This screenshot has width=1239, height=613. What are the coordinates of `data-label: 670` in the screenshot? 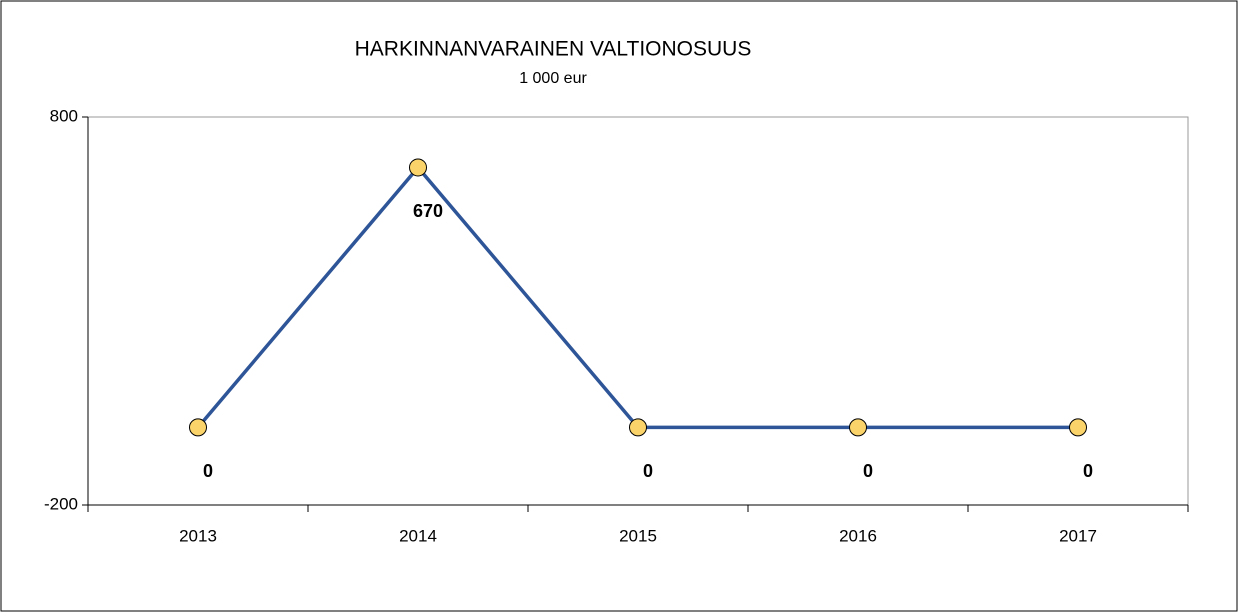 It's located at (428, 211).